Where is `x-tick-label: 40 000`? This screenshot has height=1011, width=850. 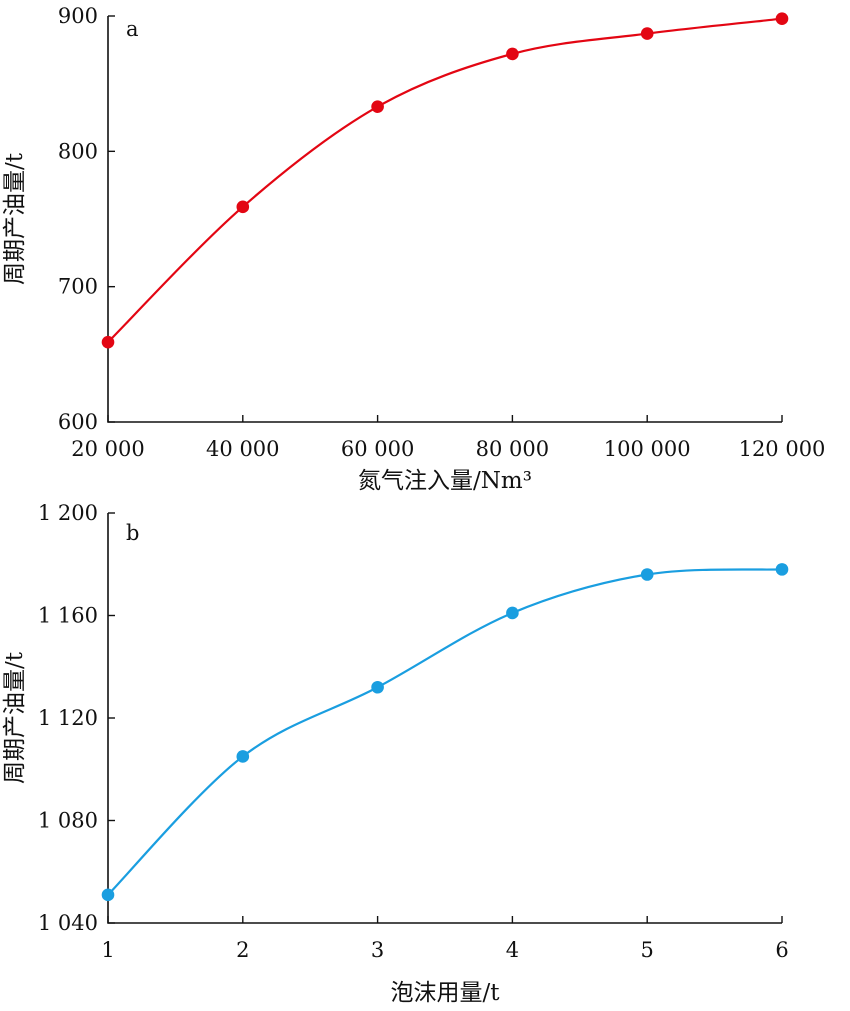
x-tick-label: 40 000 is located at coordinates (242, 449).